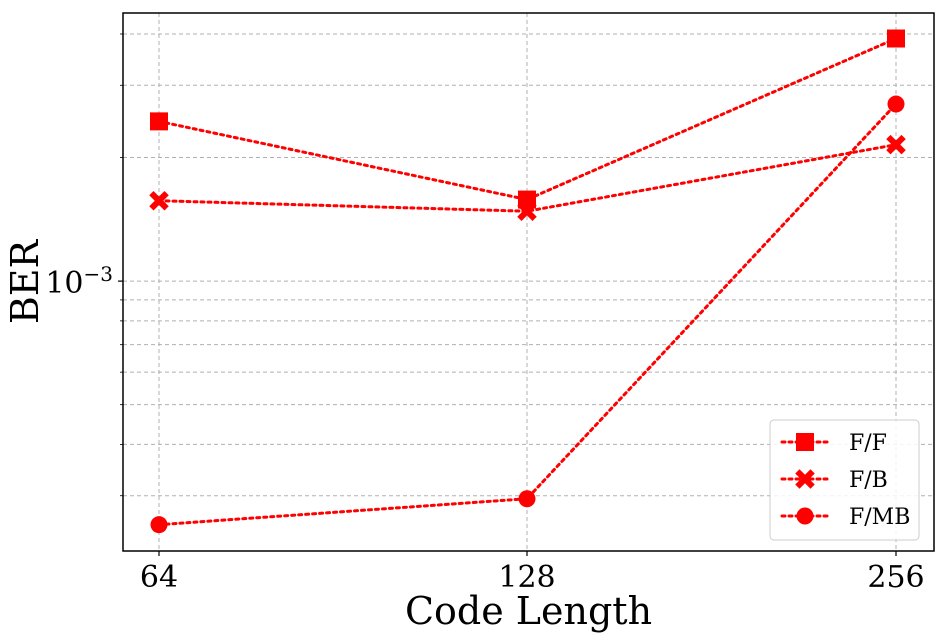 Image resolution: width=946 pixels, height=641 pixels. Describe the element at coordinates (895, 577) in the screenshot. I see `x-tick-label: 256` at that location.